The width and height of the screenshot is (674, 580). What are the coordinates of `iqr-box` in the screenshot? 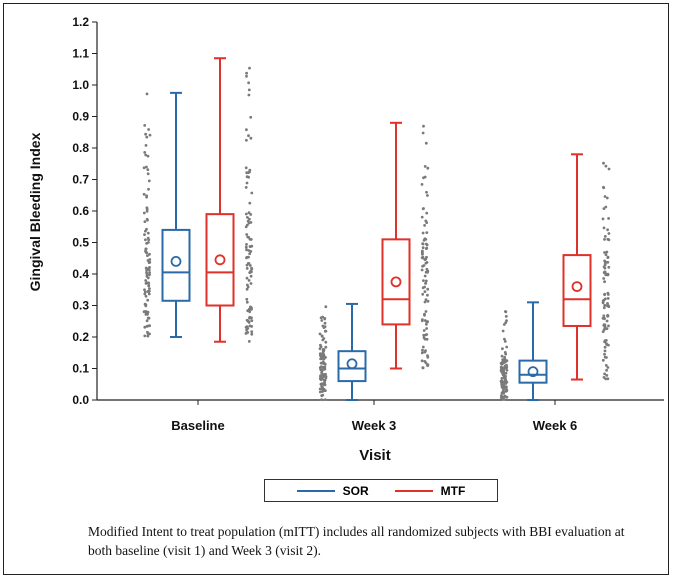 It's located at (396, 282).